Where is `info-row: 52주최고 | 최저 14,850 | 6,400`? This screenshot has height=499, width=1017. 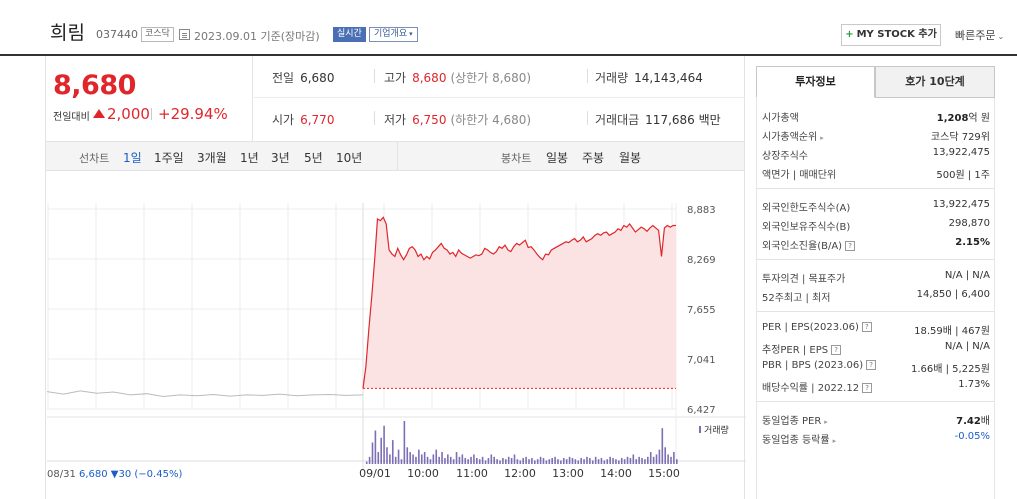 info-row: 52주최고 | 최저 14,850 | 6,400 is located at coordinates (876, 298).